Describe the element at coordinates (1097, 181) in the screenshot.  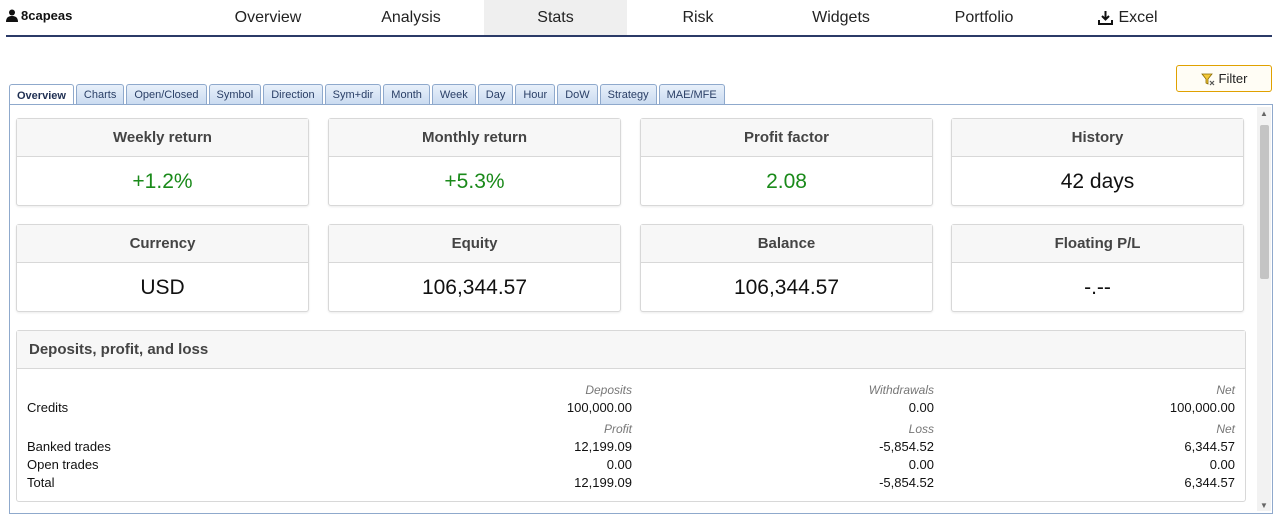
I see `card-value: 42 days` at that location.